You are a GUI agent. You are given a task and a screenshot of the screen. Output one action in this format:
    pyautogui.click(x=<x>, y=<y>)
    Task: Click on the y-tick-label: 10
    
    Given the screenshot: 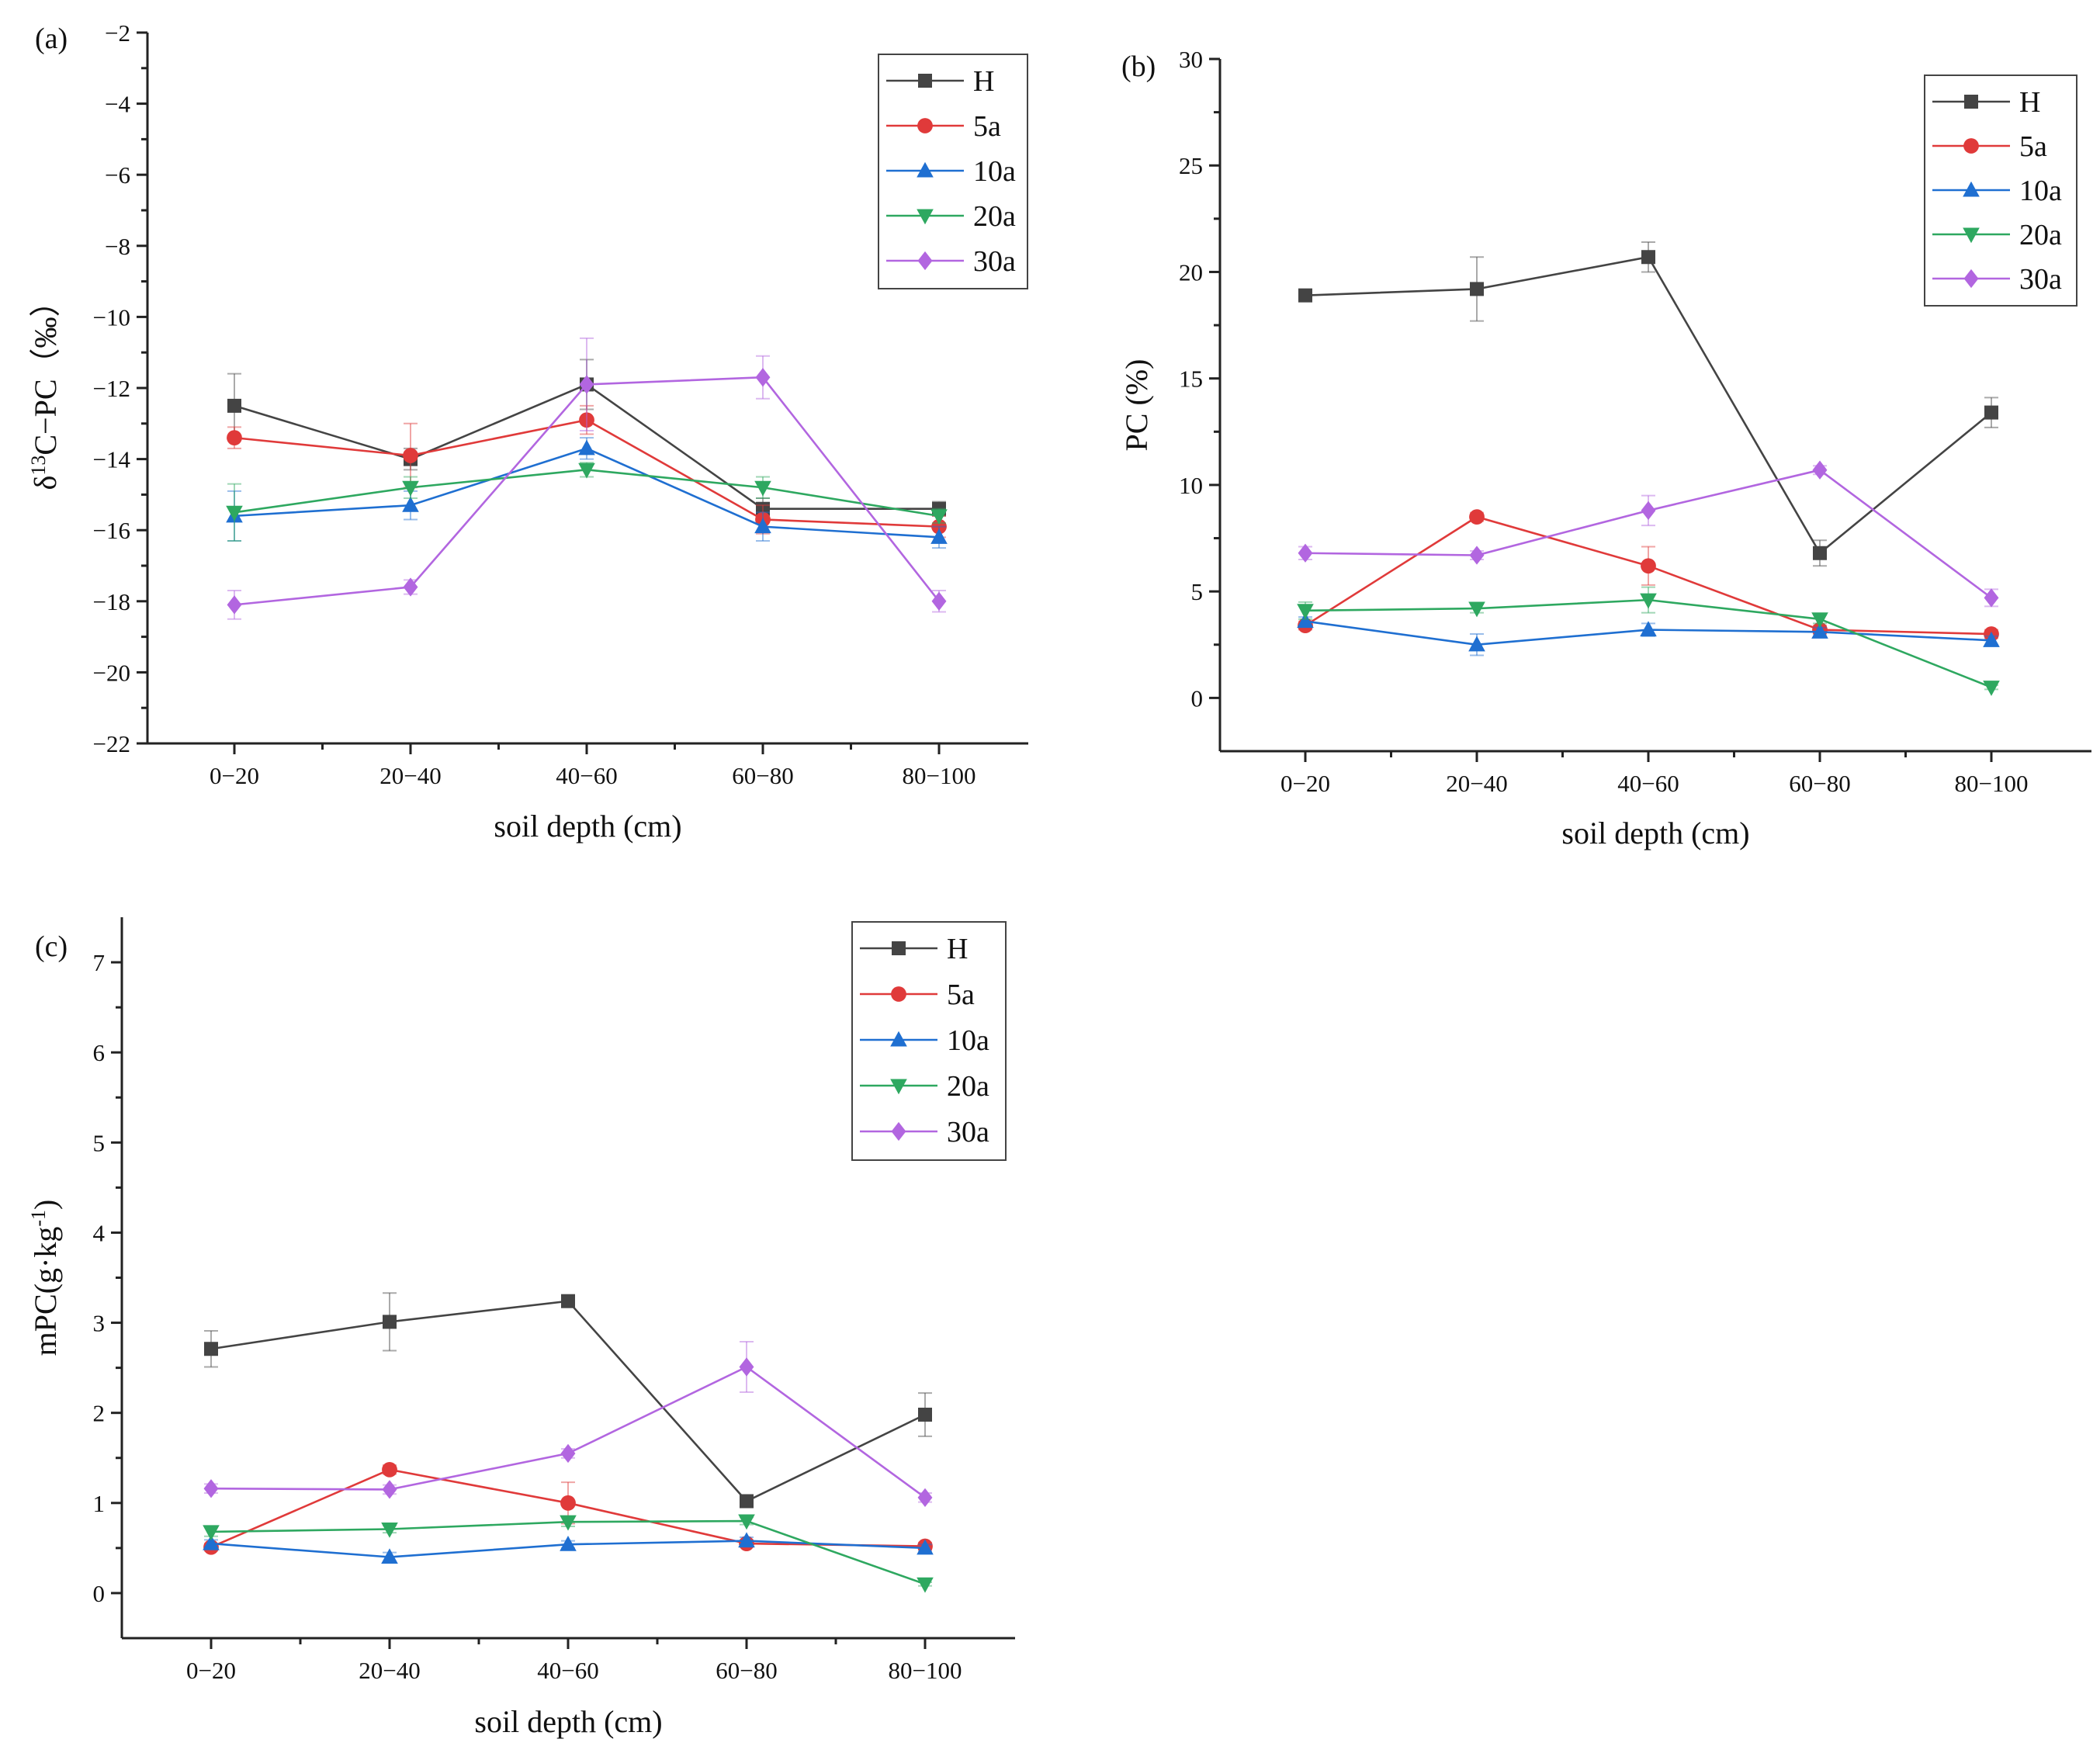 What is the action you would take?
    pyautogui.click(x=1191, y=485)
    